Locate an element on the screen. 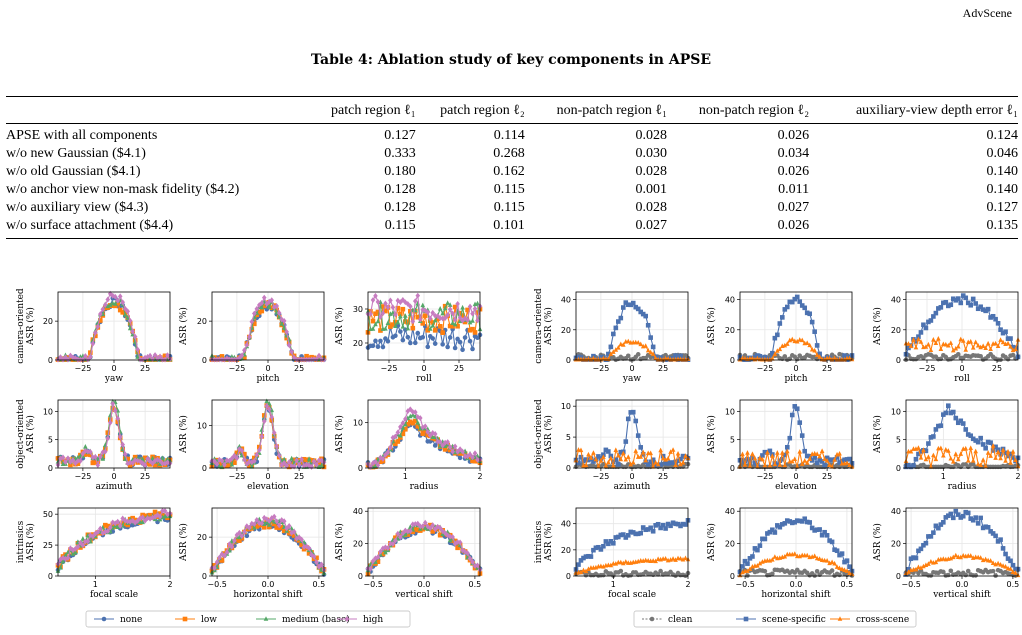 The image size is (1022, 635). table-cell: w/o surface attachment ($4.4) is located at coordinates (156, 228).